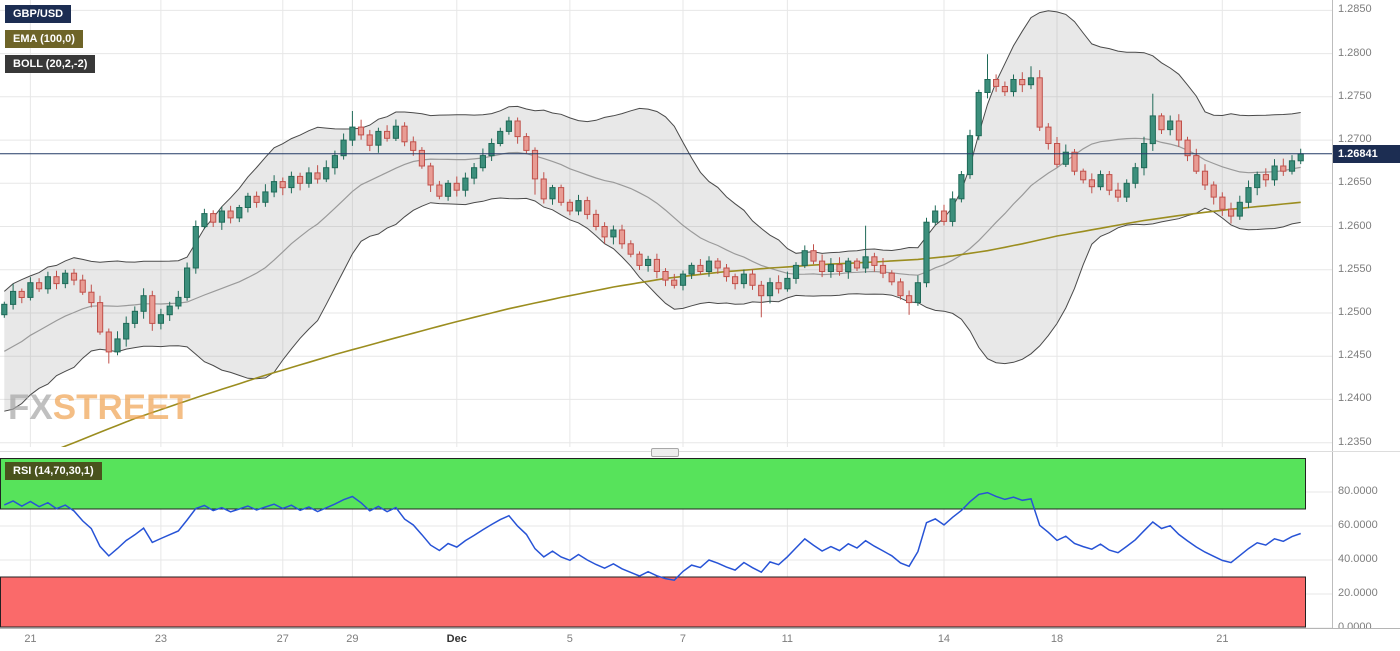 The height and width of the screenshot is (651, 1400). Describe the element at coordinates (682, 639) in the screenshot. I see `date-tick-label: 7` at that location.